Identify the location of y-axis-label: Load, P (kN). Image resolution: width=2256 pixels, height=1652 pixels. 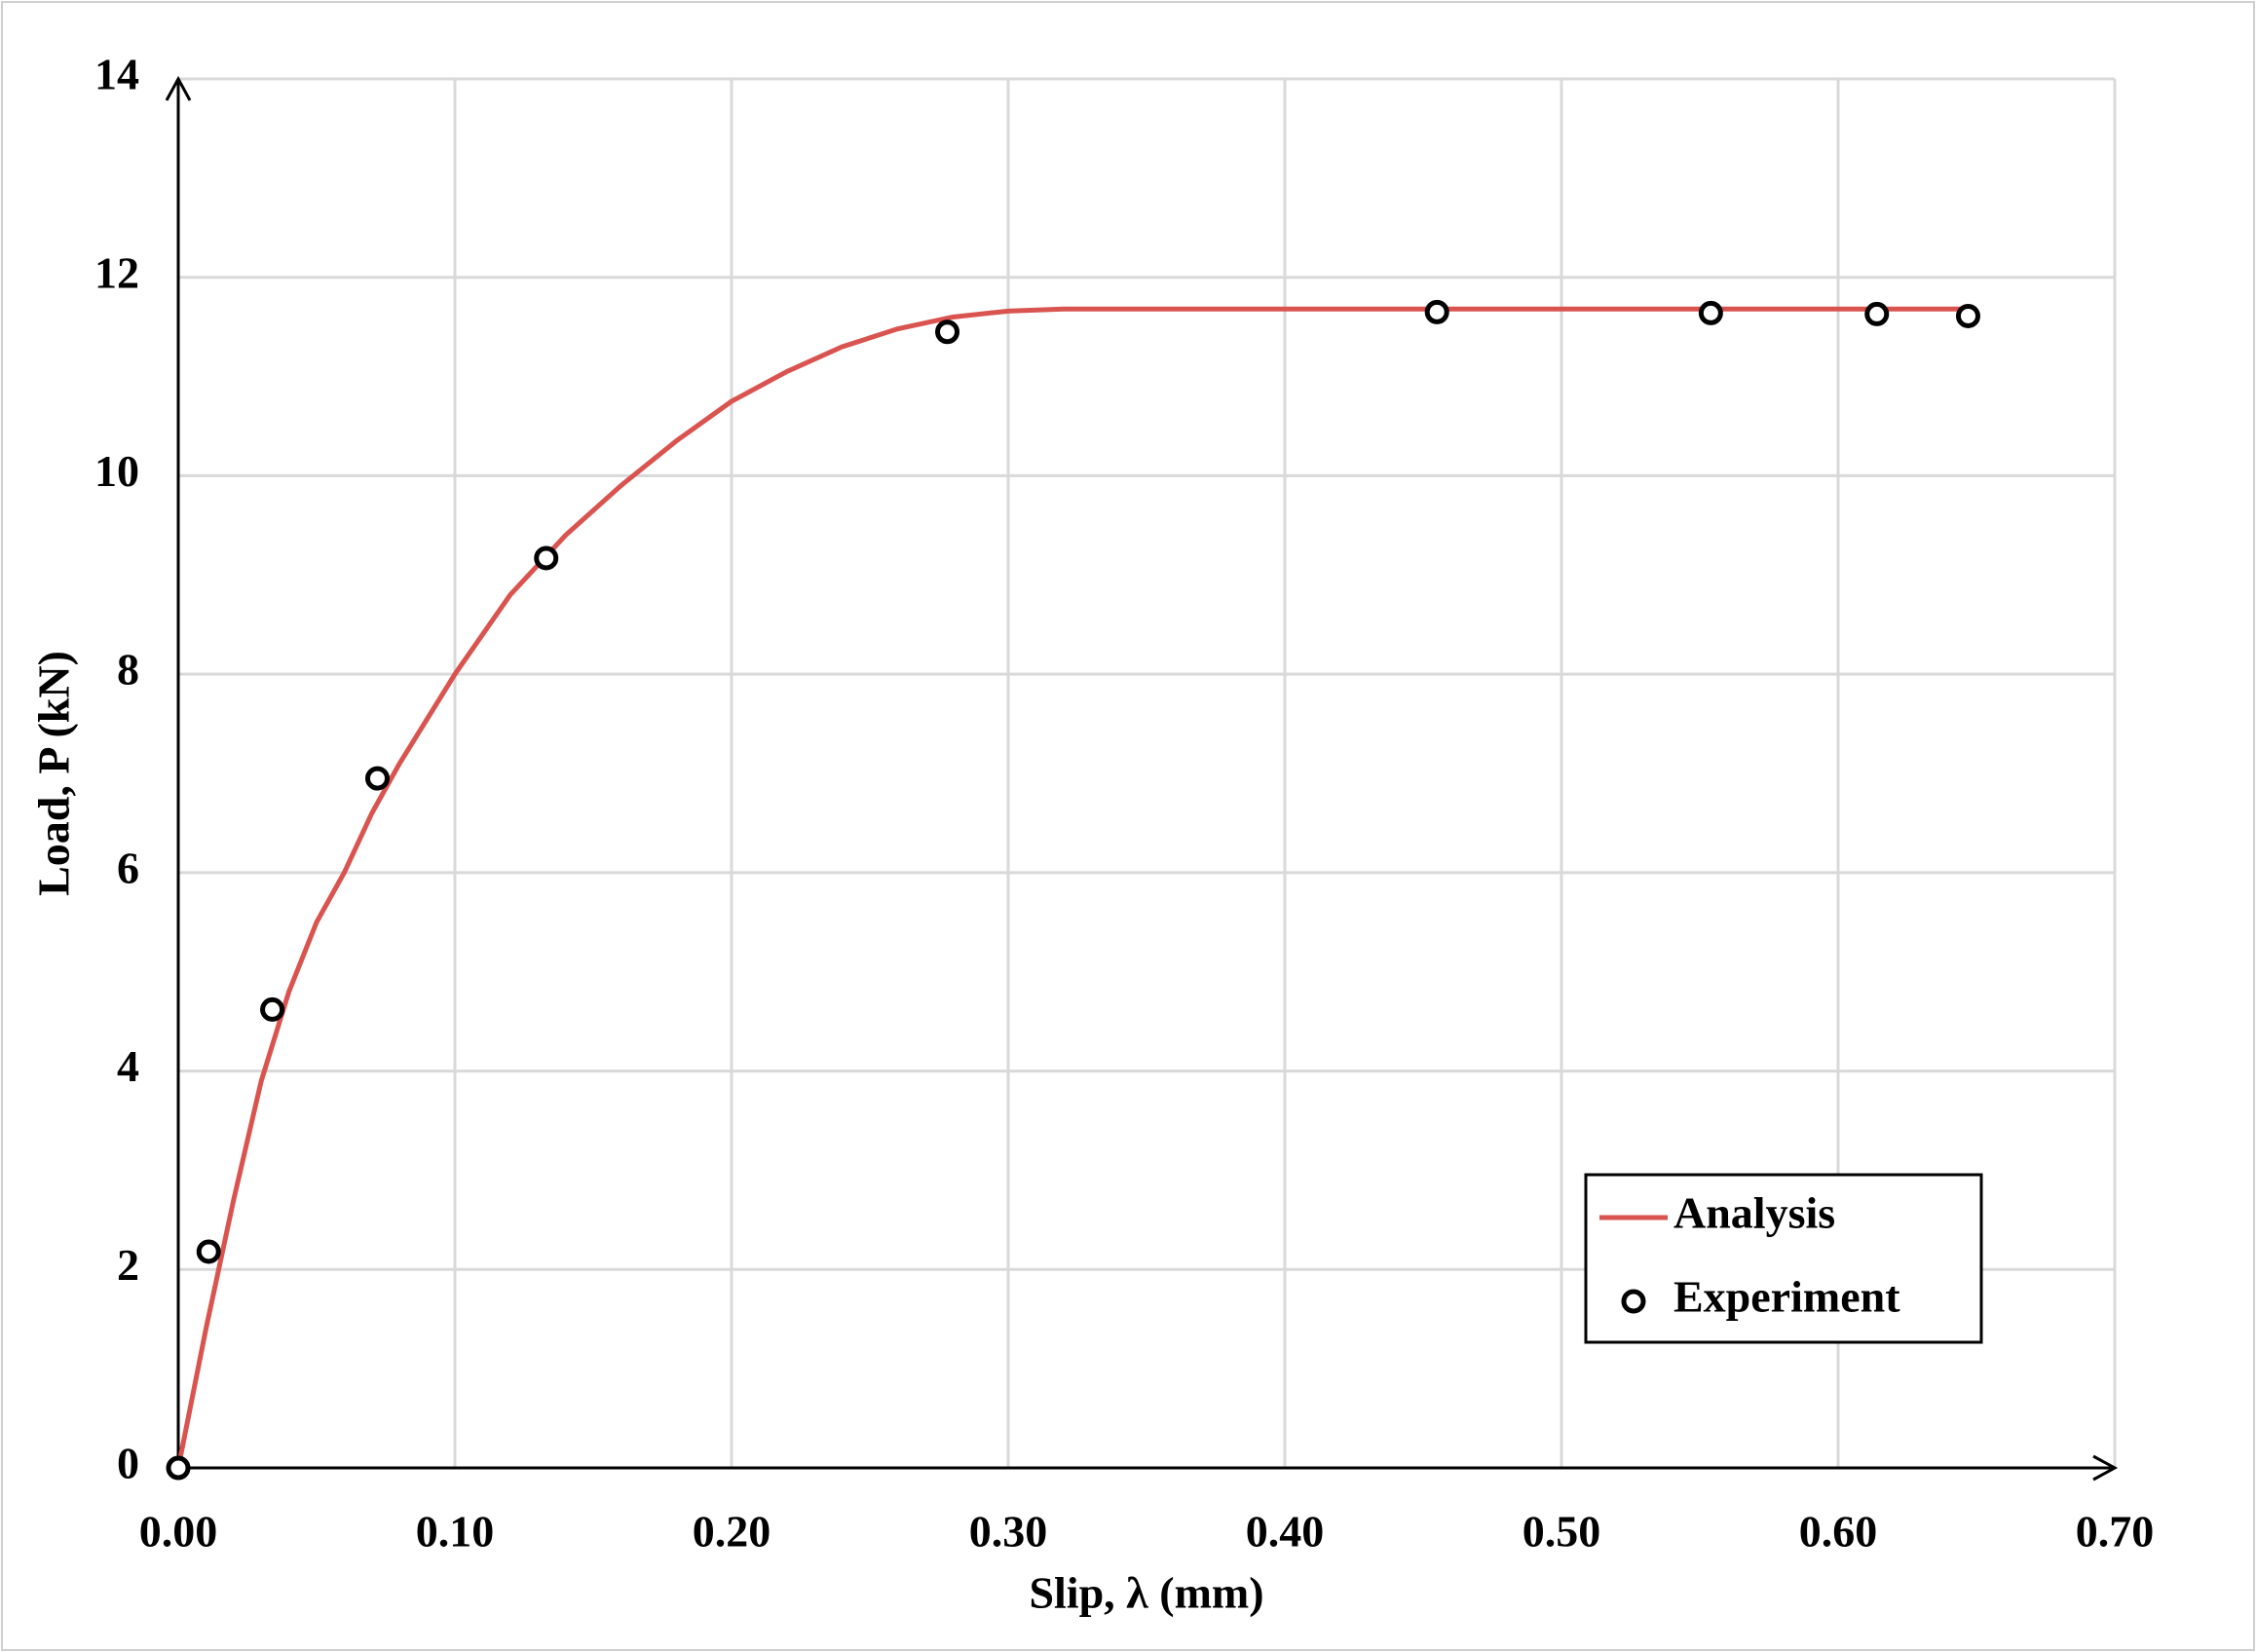
(54, 773).